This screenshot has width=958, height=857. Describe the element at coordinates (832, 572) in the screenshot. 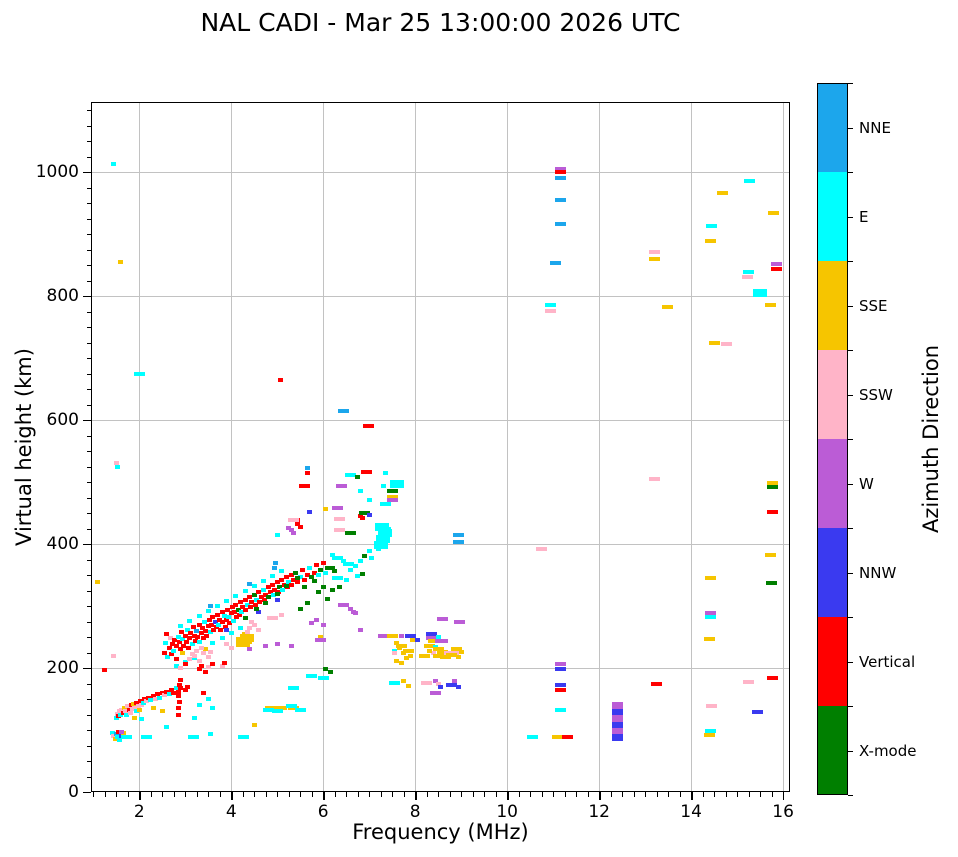

I see `colorbar-segment-NNW` at that location.